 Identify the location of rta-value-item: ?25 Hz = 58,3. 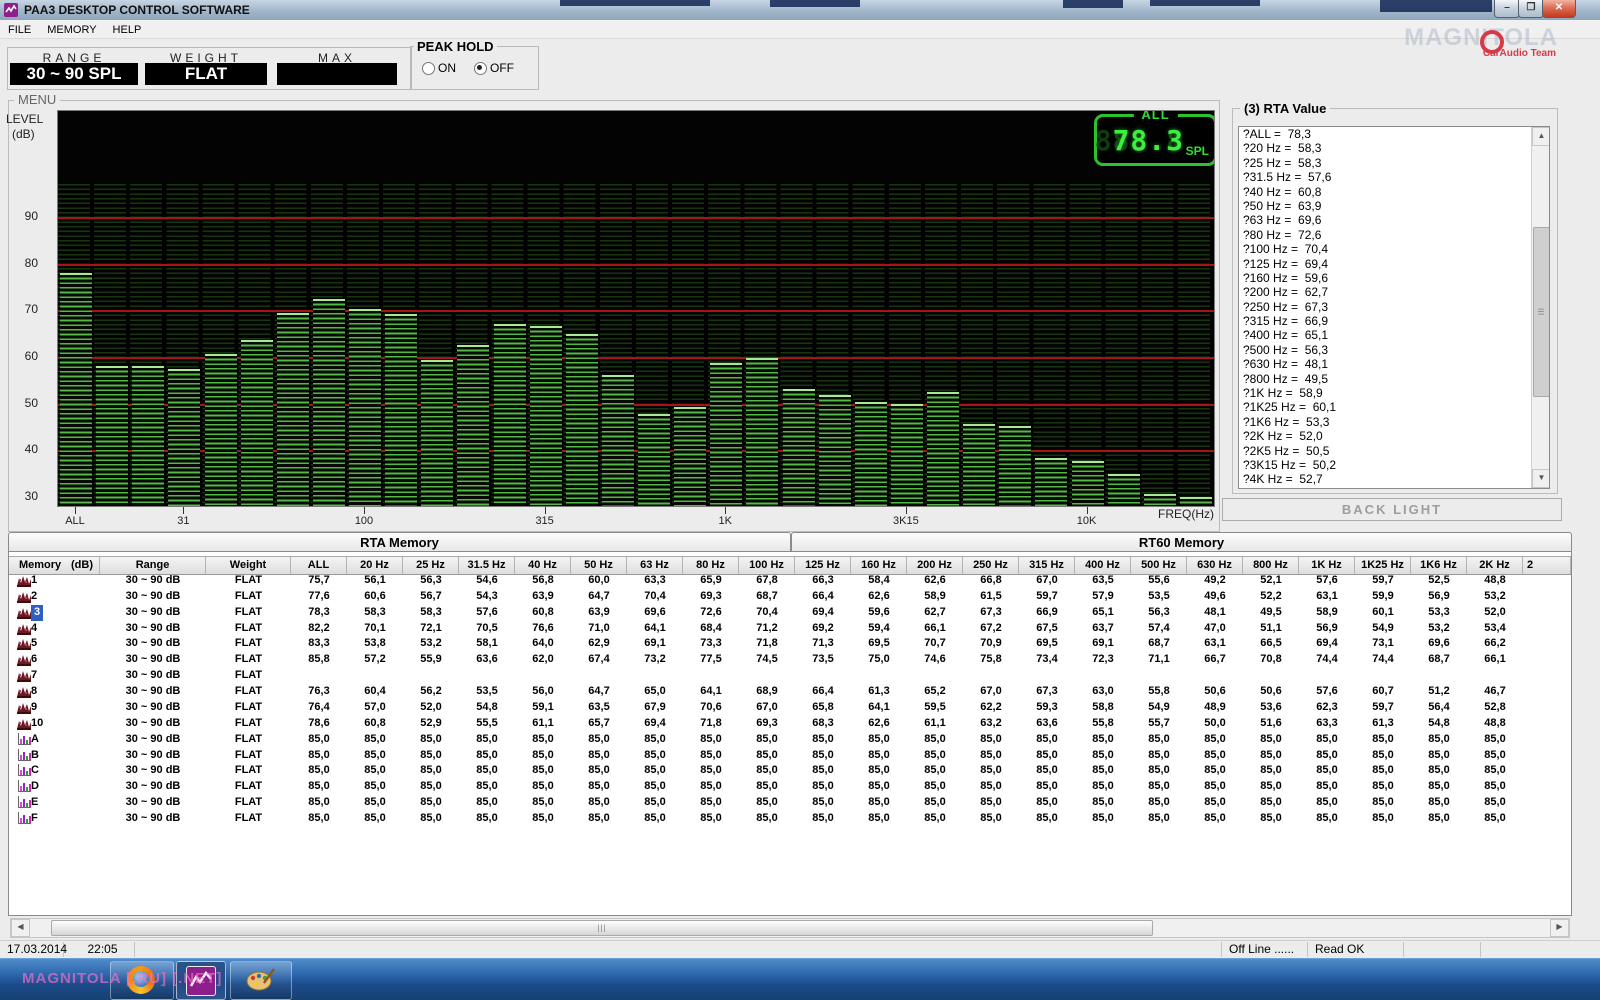
(1282, 162).